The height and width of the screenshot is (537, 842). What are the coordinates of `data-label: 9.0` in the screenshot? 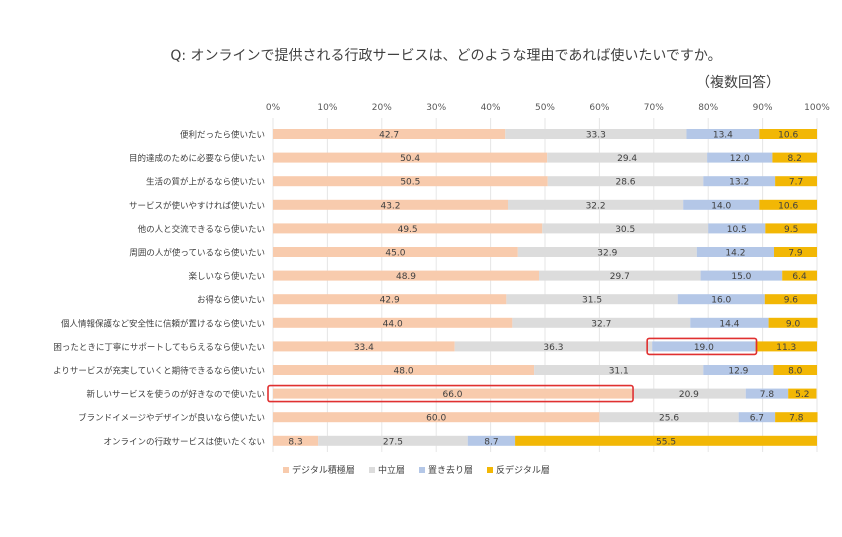 It's located at (793, 324).